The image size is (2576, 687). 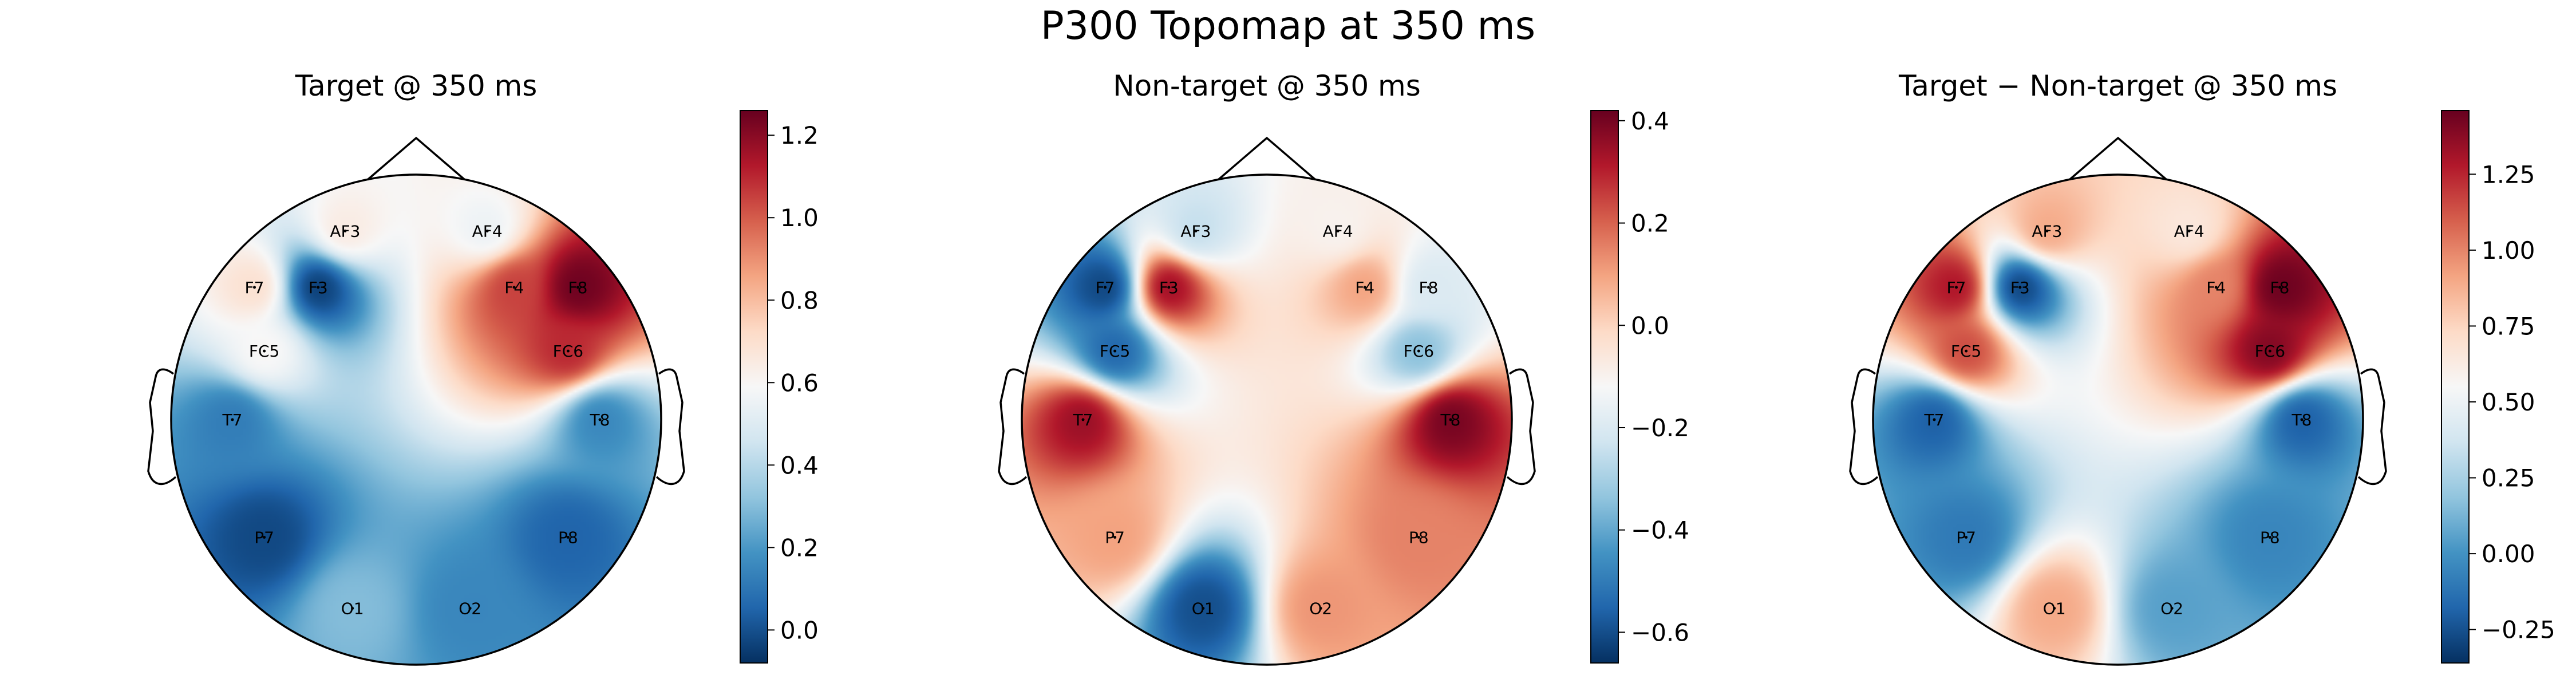 What do you see at coordinates (2508, 554) in the screenshot?
I see `colorbar-tick-label: 0.00` at bounding box center [2508, 554].